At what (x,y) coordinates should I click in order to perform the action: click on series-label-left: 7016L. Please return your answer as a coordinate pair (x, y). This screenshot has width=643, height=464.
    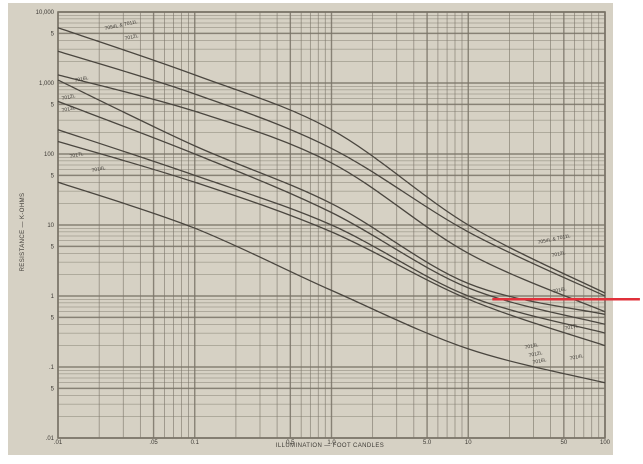
    Looking at the image, I should click on (81, 79).